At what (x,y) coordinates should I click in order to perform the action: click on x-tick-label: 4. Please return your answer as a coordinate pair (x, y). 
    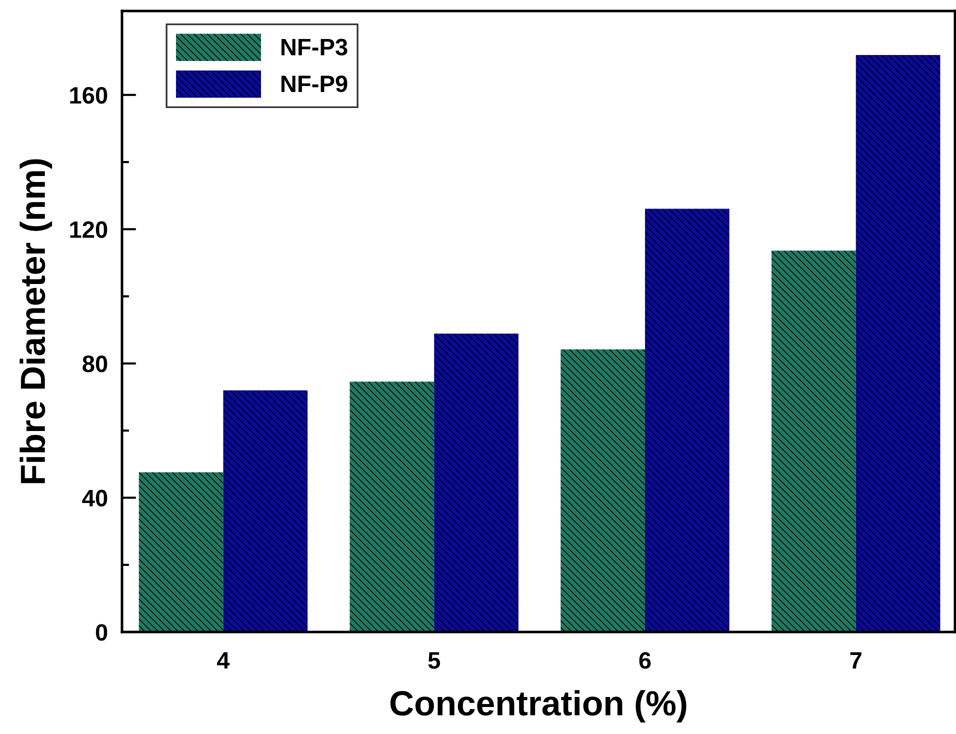
    Looking at the image, I should click on (223, 660).